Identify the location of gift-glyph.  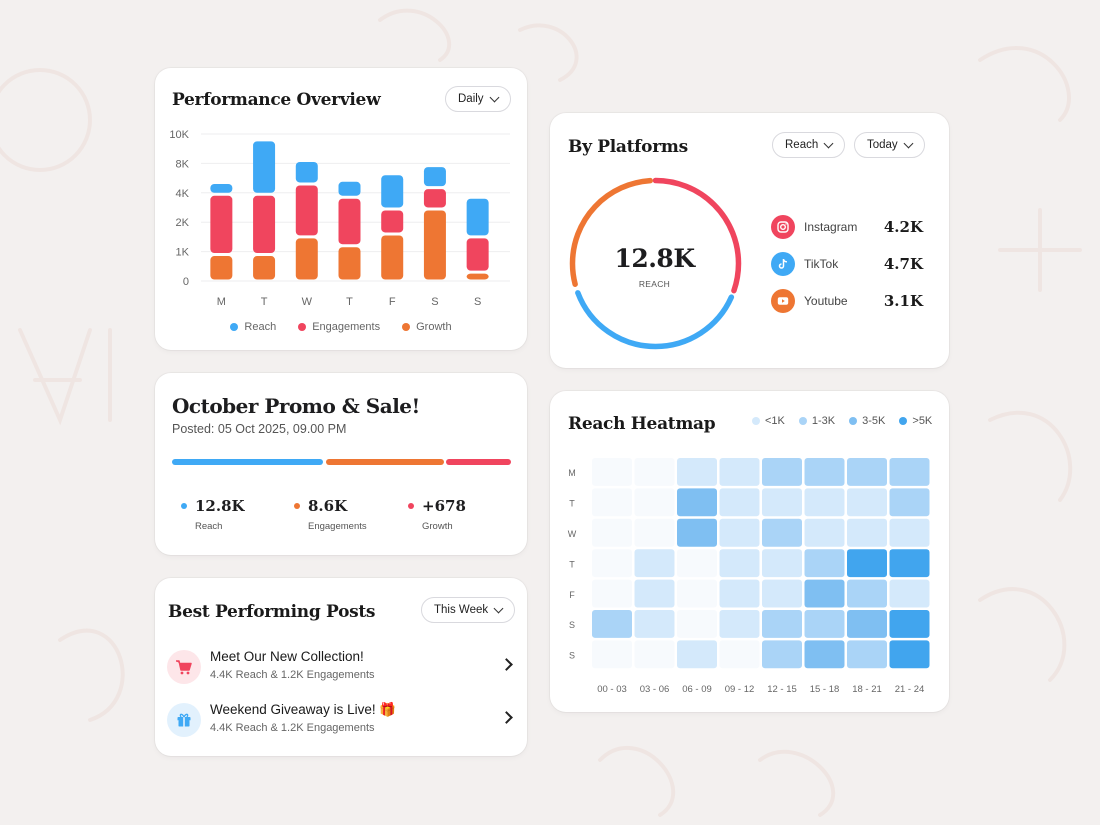
(184, 720).